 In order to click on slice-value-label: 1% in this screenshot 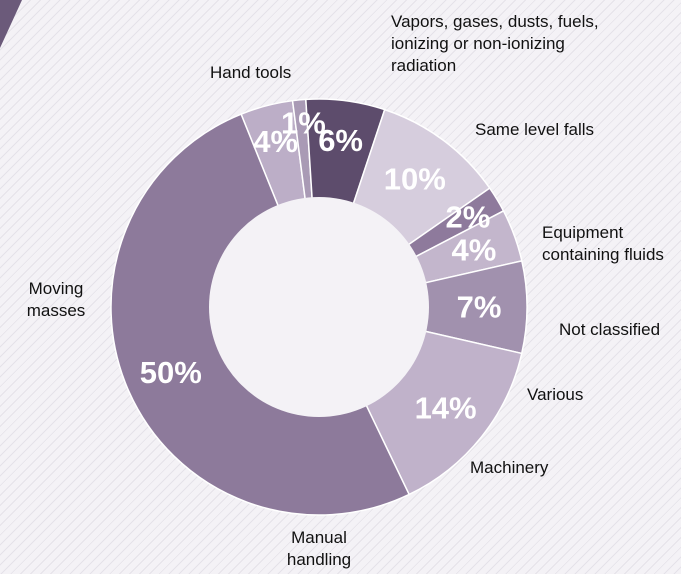, I will do `click(303, 122)`.